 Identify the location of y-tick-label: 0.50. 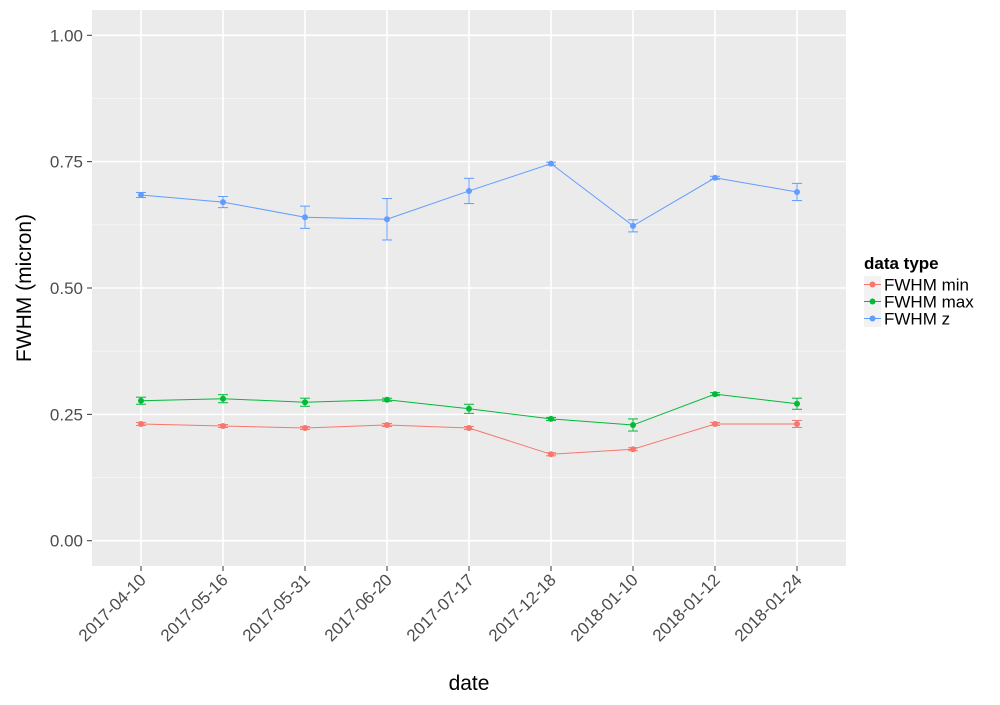
(66, 288).